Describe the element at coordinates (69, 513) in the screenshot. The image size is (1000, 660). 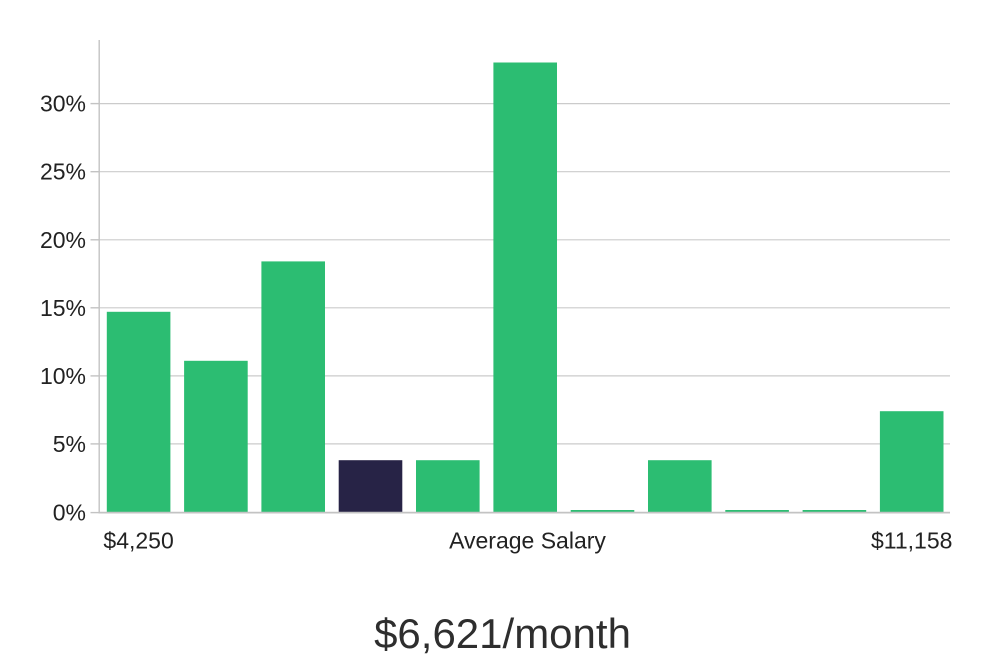
I see `svg-text: 0%` at that location.